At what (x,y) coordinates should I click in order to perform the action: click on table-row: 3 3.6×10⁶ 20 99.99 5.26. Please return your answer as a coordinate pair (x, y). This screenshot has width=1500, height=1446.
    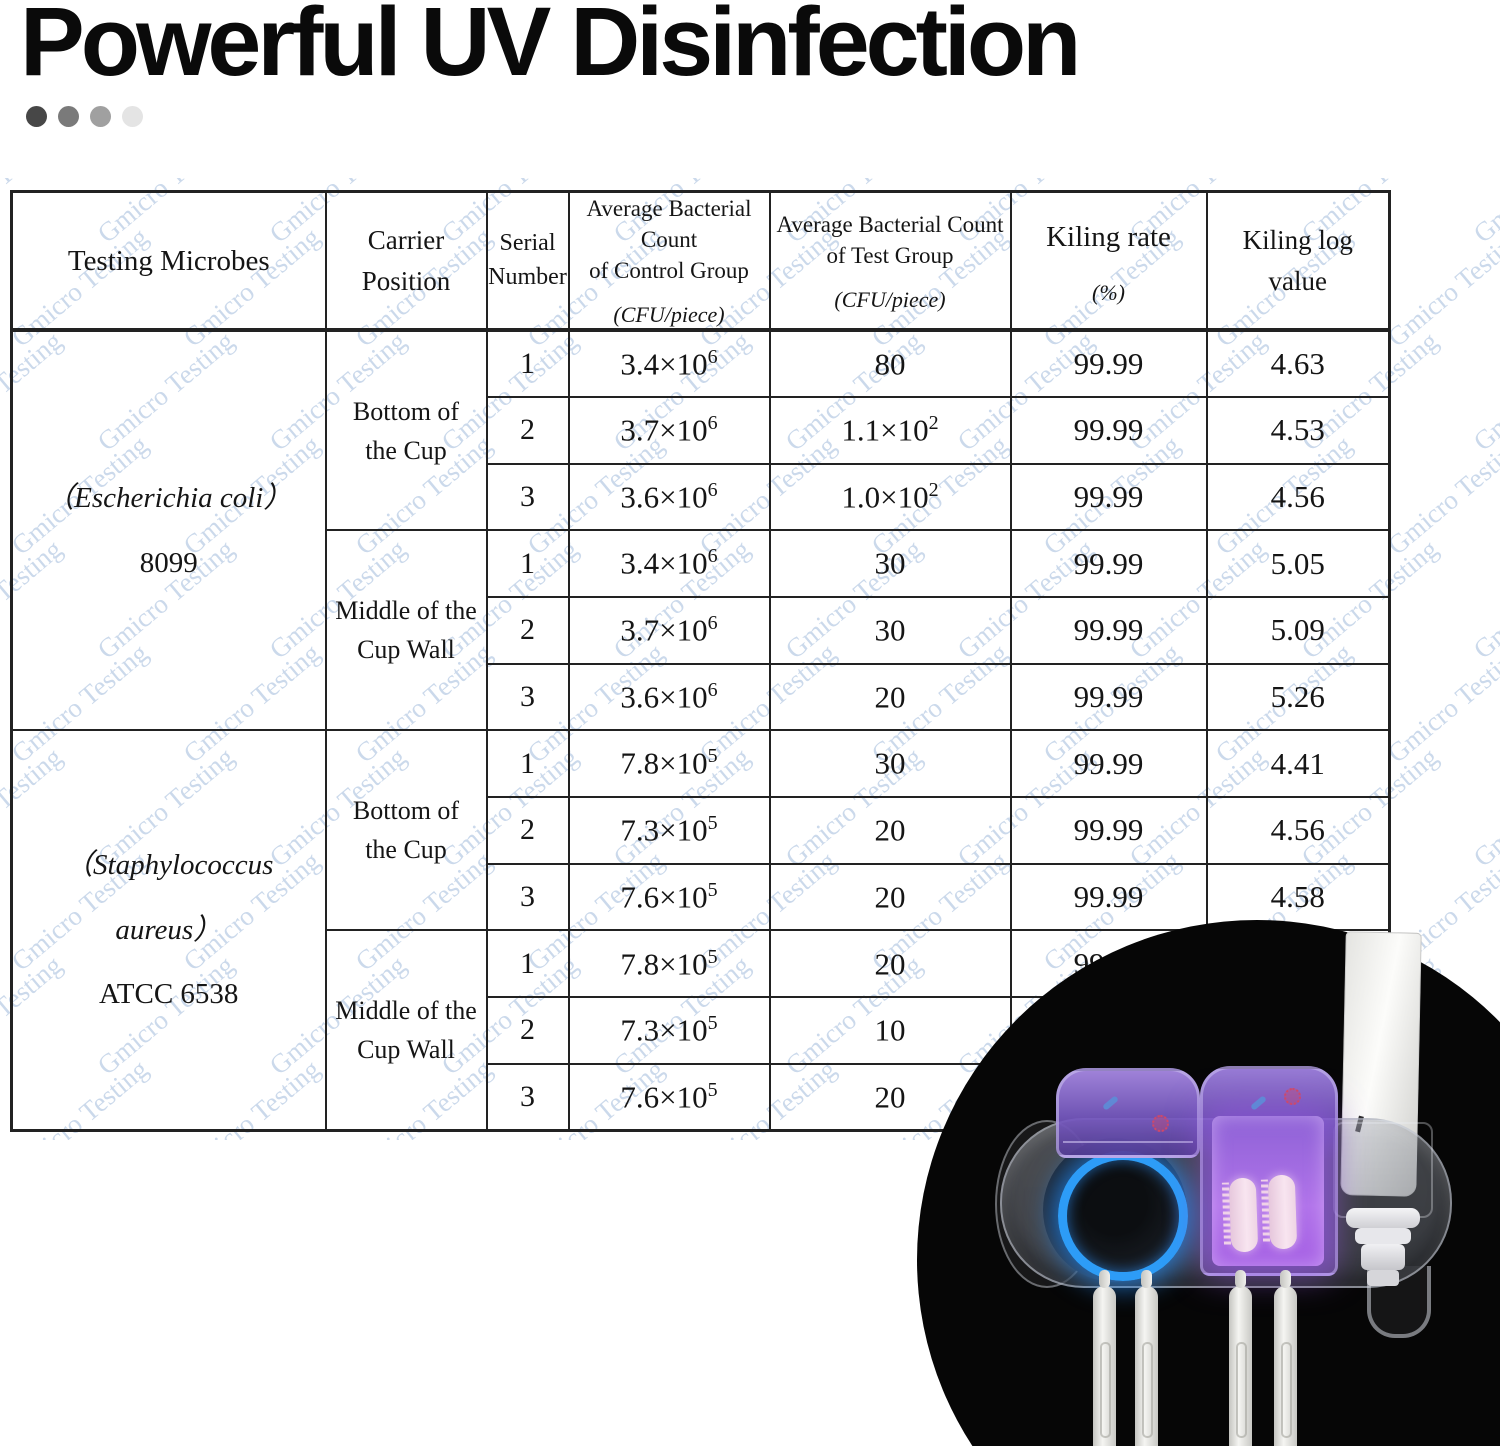
    Looking at the image, I should click on (701, 697).